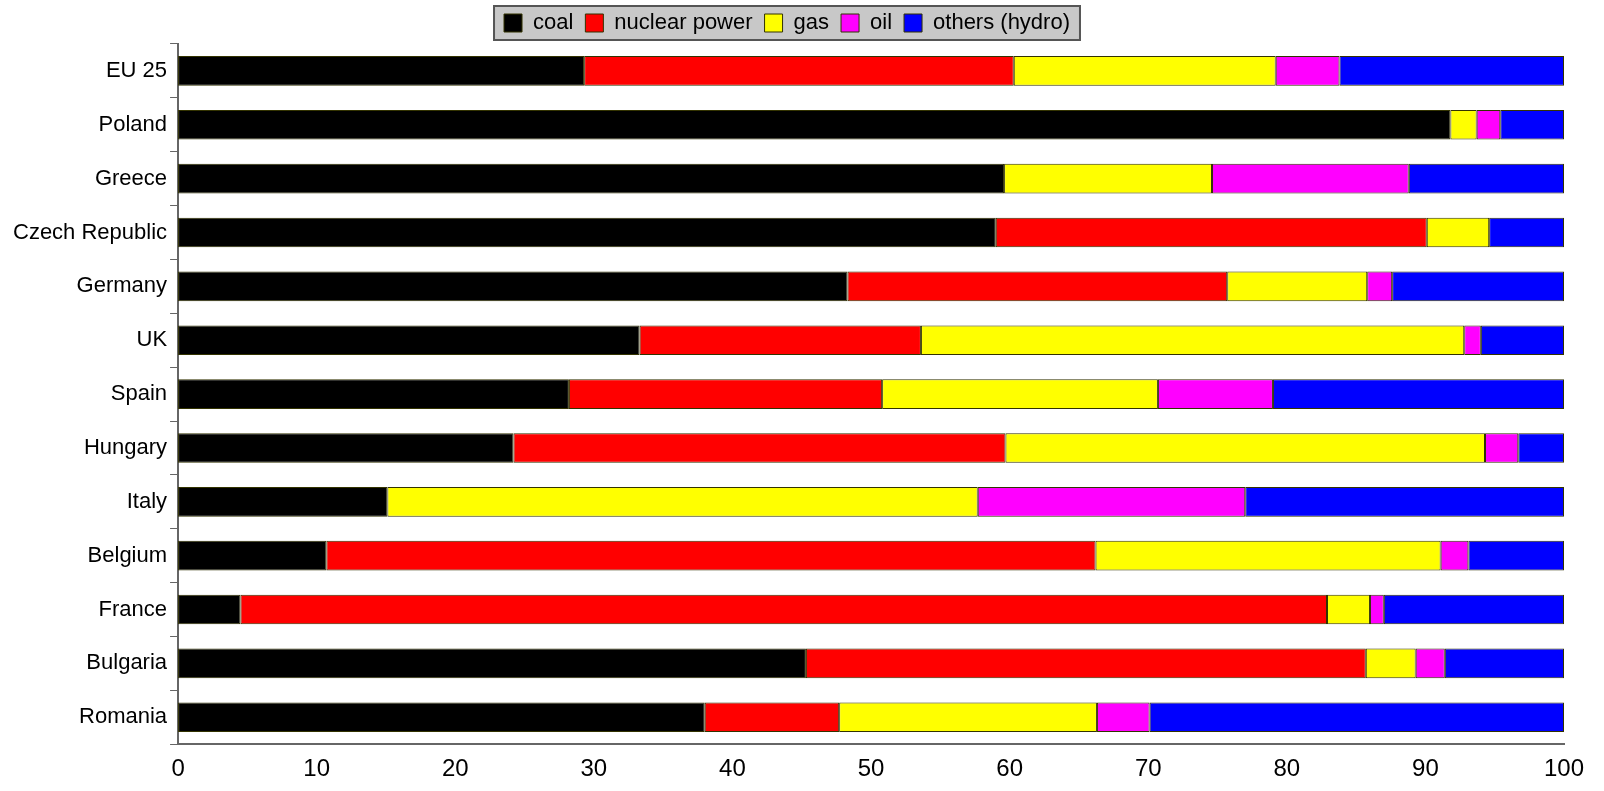  What do you see at coordinates (732, 768) in the screenshot?
I see `x-tick-label: 40` at bounding box center [732, 768].